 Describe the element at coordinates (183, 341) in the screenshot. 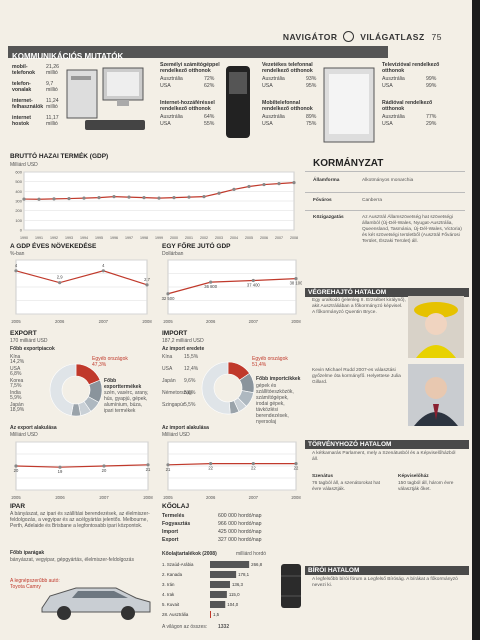

I see `import-total: 187,2 milliárd USD` at that location.